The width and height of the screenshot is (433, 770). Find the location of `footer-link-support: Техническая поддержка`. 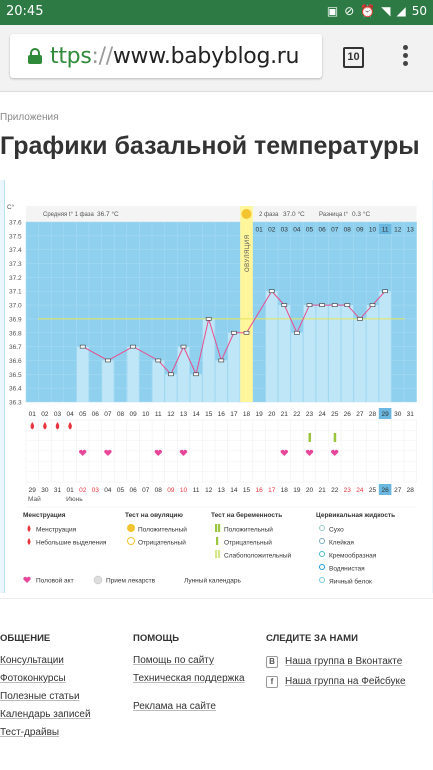

footer-link-support: Техническая поддержка is located at coordinates (189, 678).